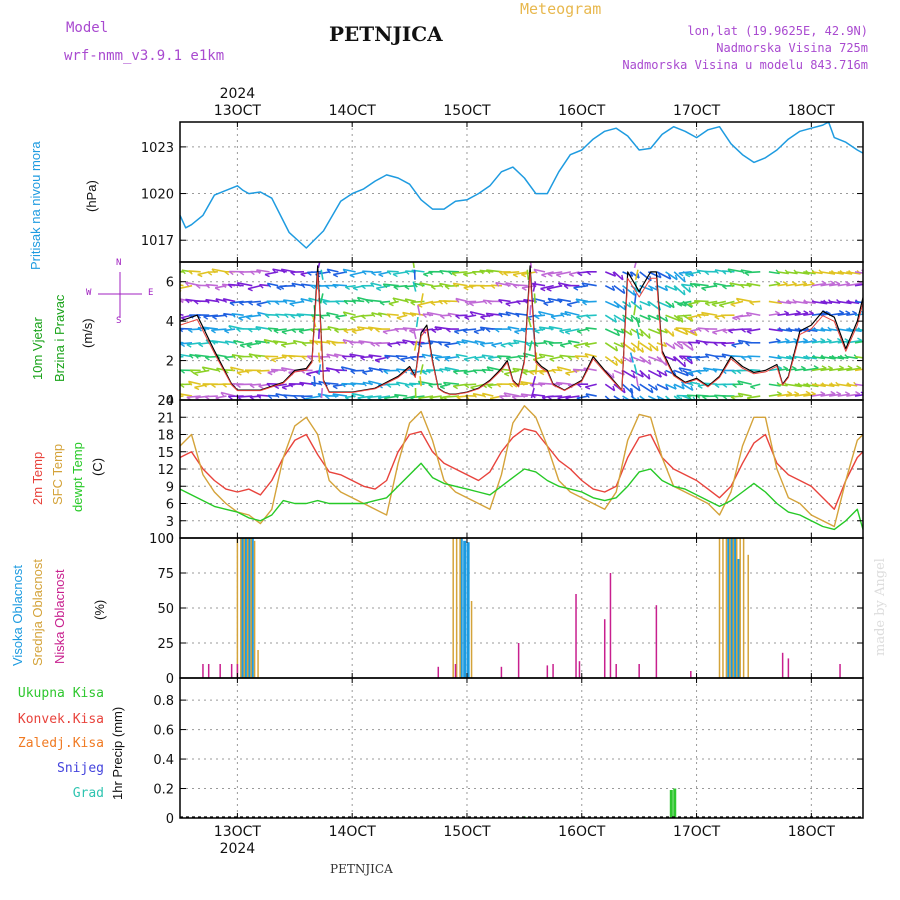  What do you see at coordinates (88, 793) in the screenshot?
I see `legend-graupel: Grad` at bounding box center [88, 793].